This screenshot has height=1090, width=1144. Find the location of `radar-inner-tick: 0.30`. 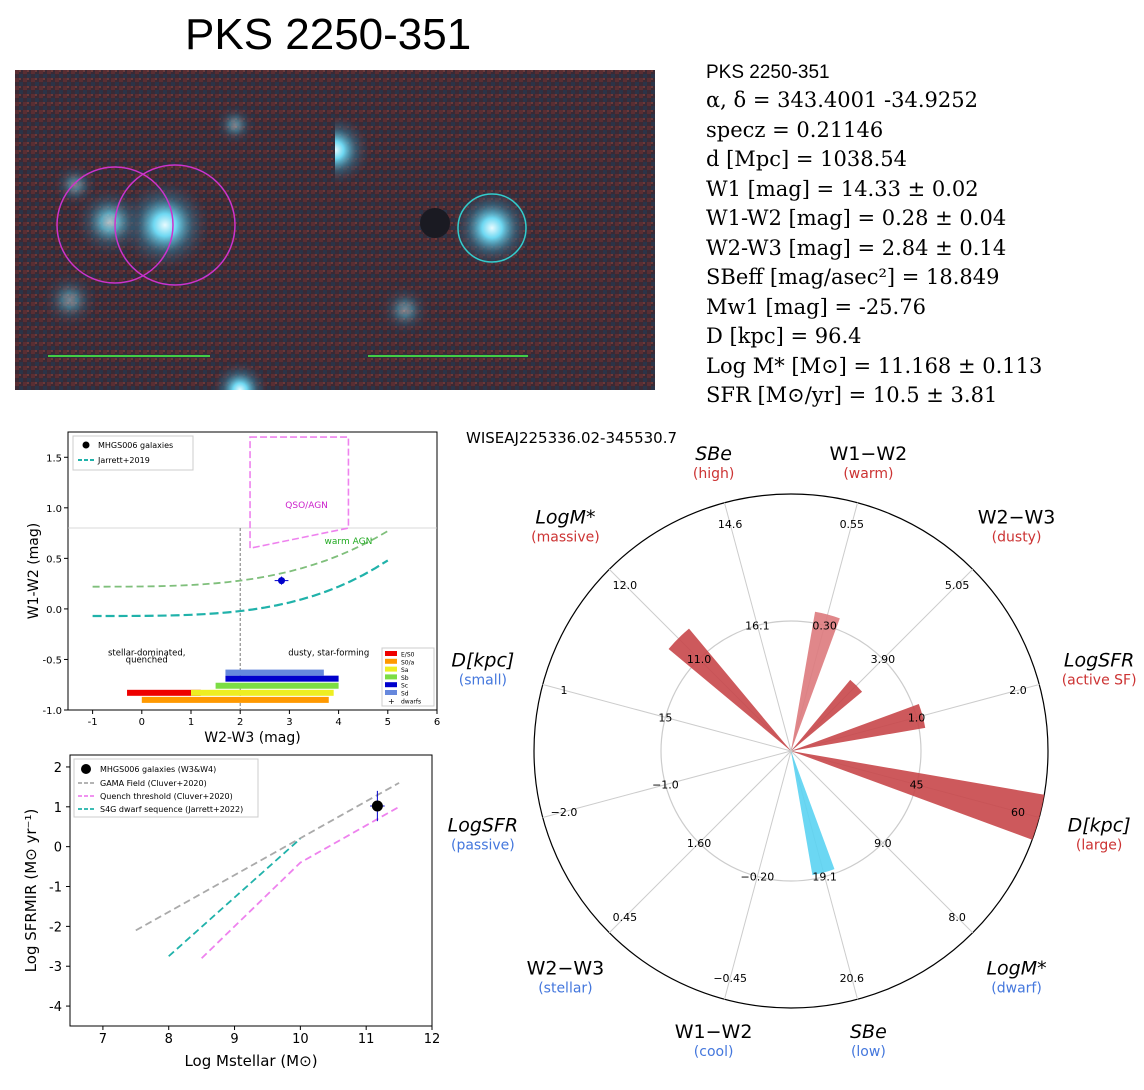

radar-inner-tick: 0.30 is located at coordinates (824, 625).